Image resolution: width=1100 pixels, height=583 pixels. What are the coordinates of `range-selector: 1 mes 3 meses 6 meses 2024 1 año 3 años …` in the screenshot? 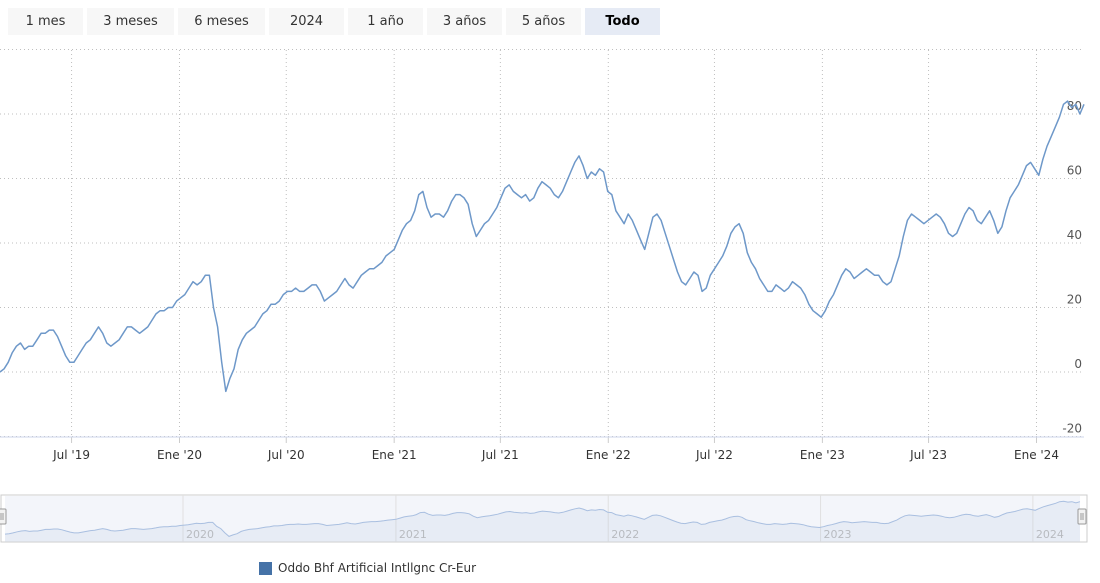 It's located at (334, 21).